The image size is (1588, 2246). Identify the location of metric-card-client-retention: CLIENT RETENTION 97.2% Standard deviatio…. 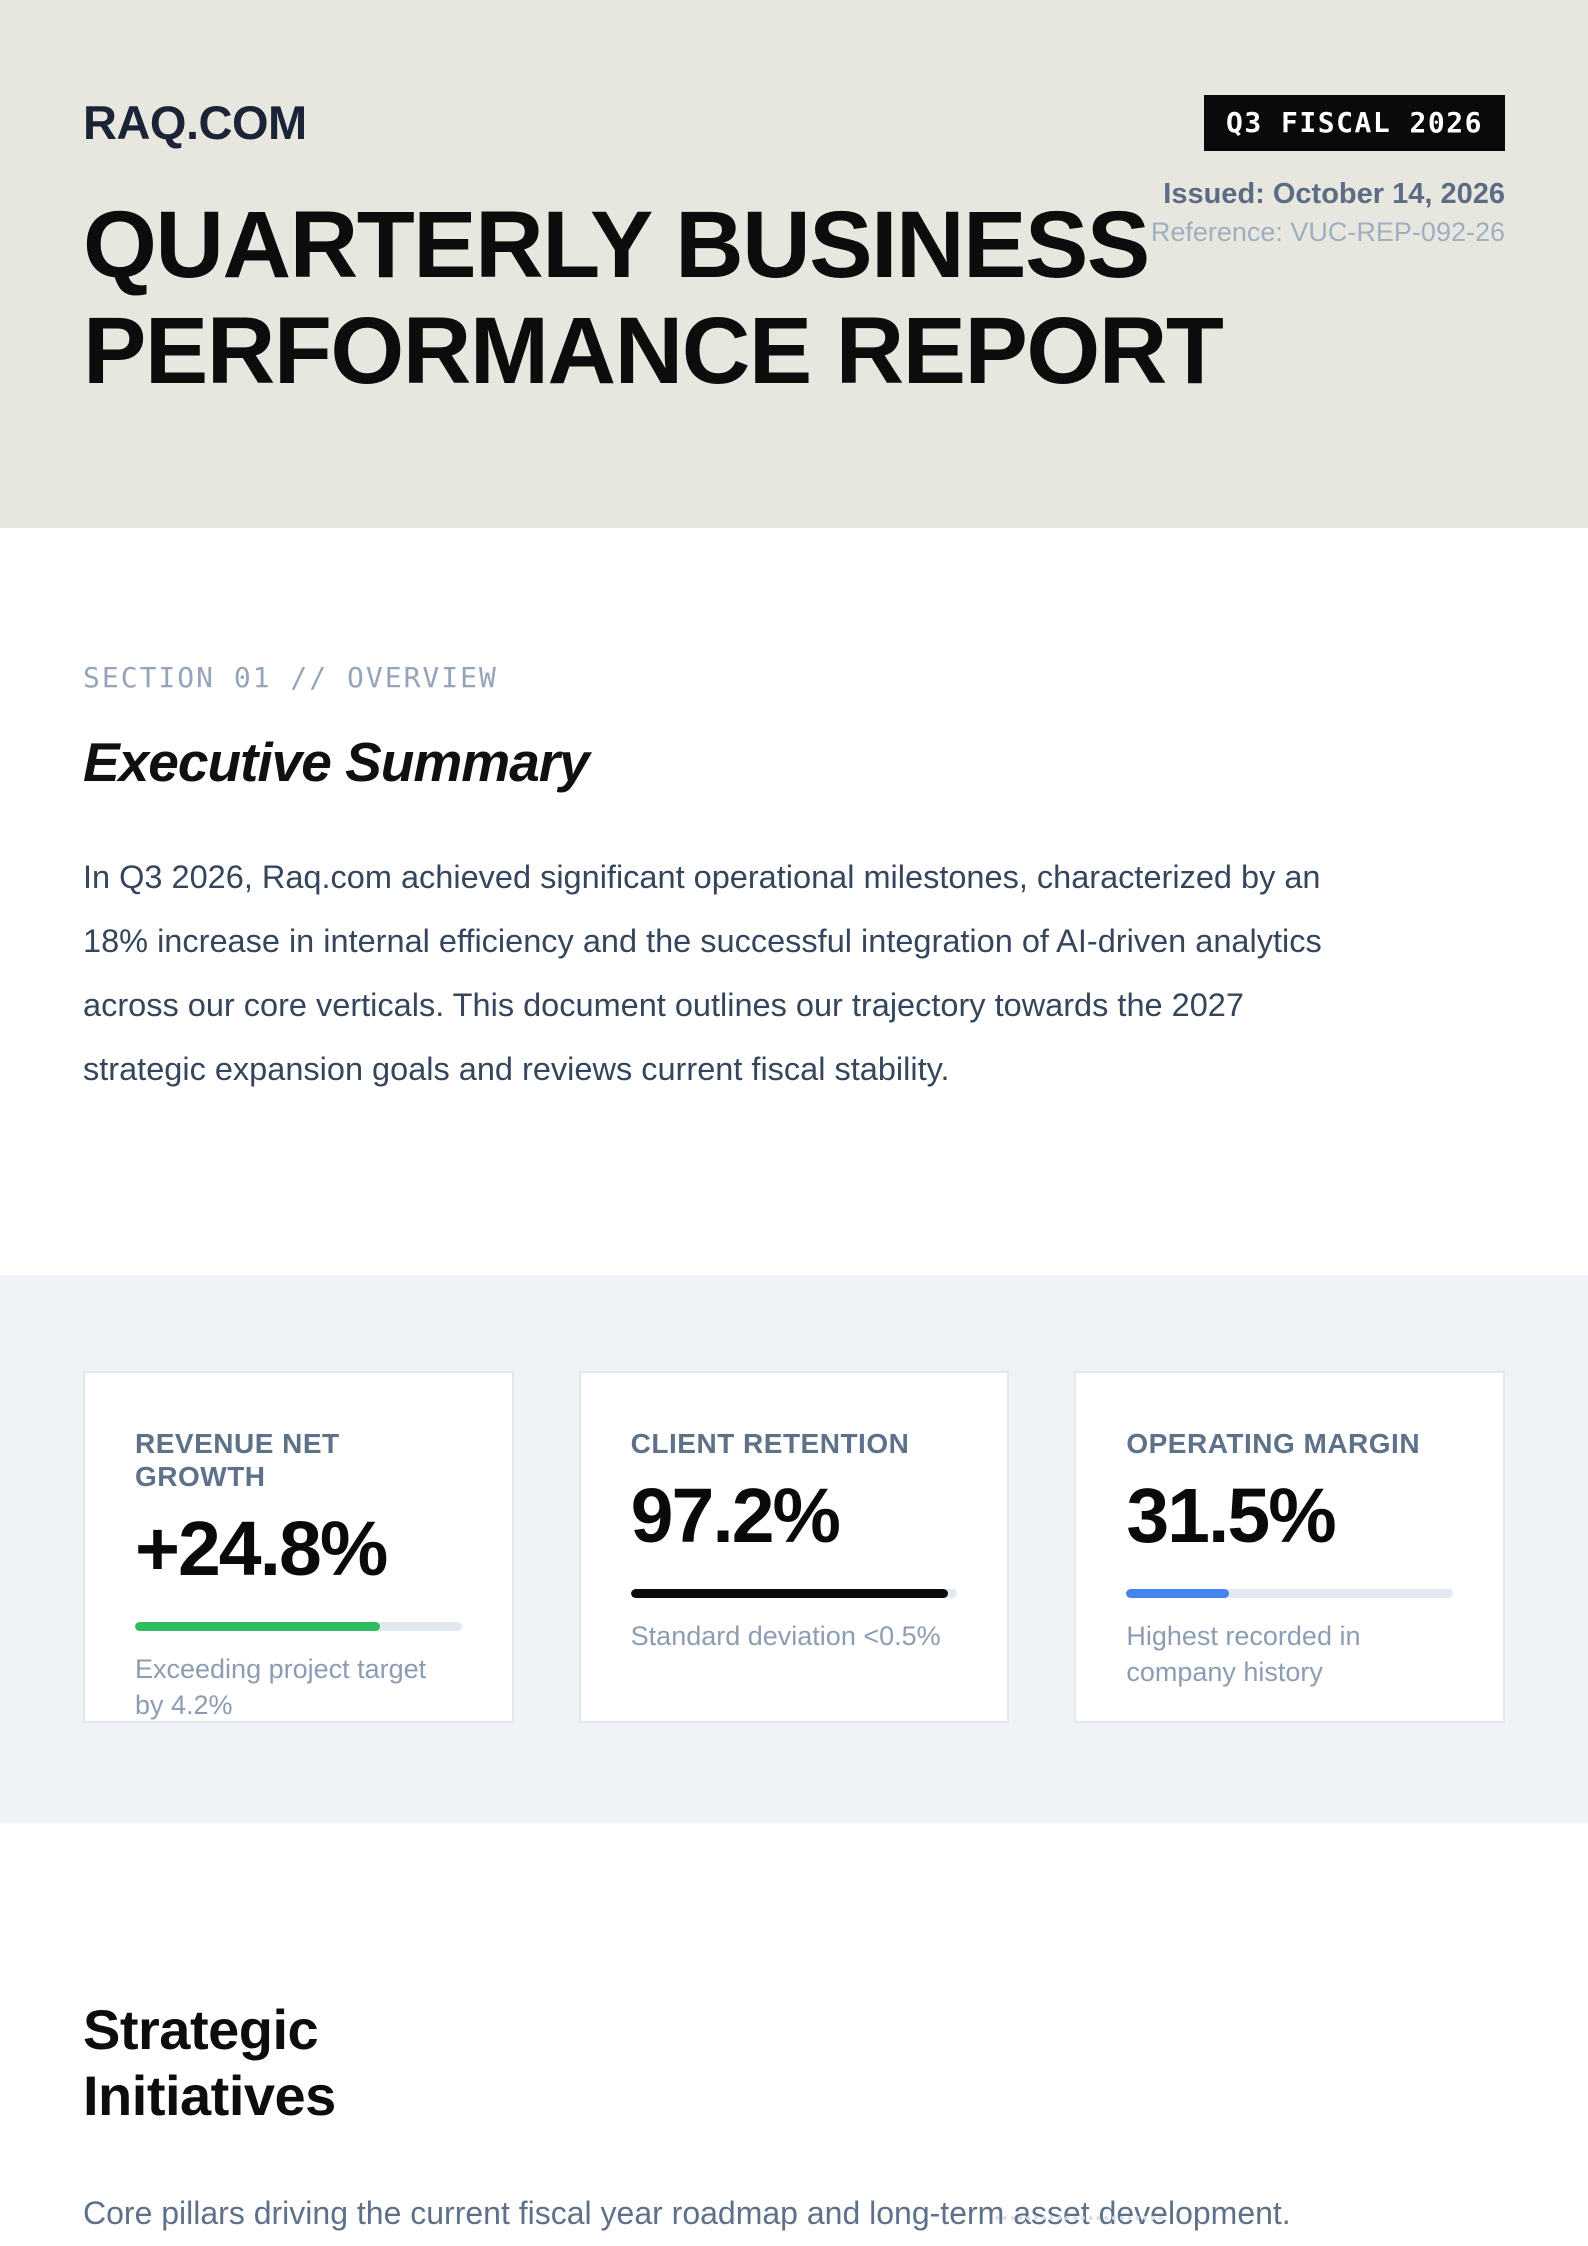
(794, 1546).